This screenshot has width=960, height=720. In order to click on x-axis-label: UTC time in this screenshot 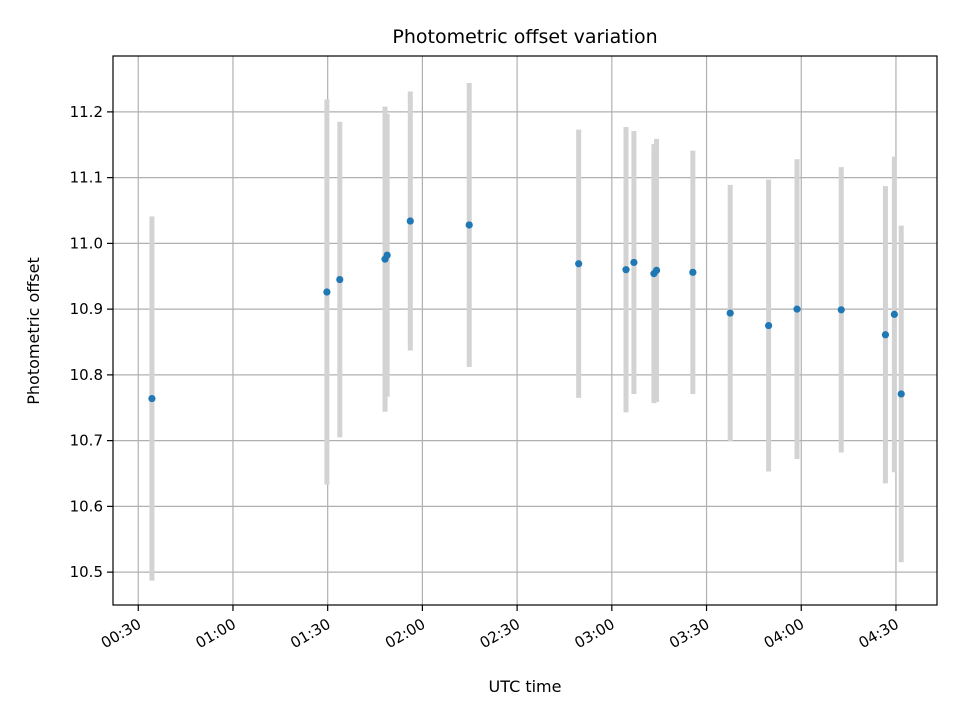, I will do `click(525, 686)`.